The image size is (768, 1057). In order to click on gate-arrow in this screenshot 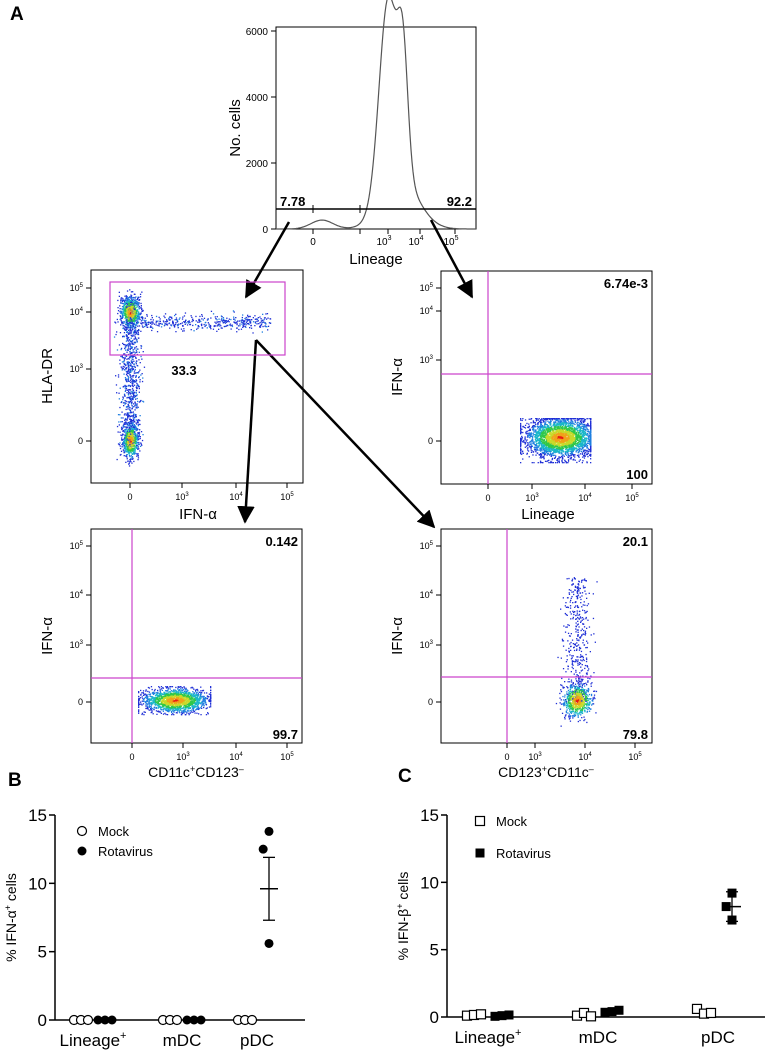, I will do `click(451, 259)`.